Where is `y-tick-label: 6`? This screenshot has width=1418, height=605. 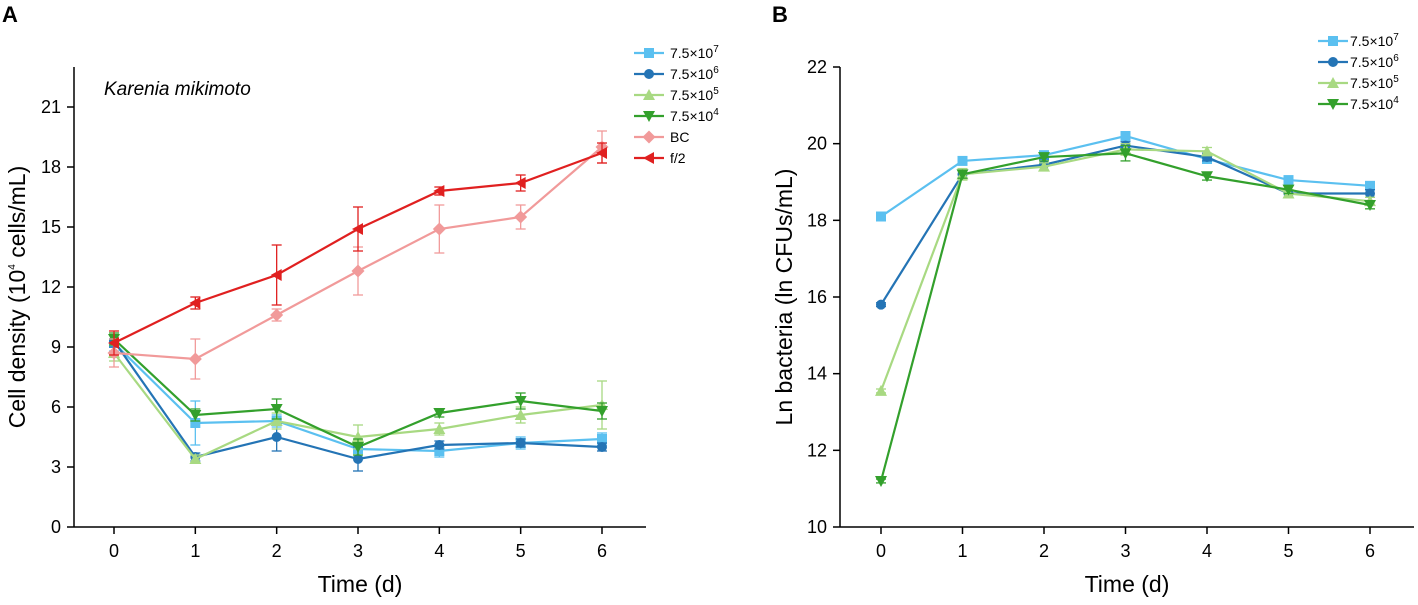
y-tick-label: 6 is located at coordinates (56, 407).